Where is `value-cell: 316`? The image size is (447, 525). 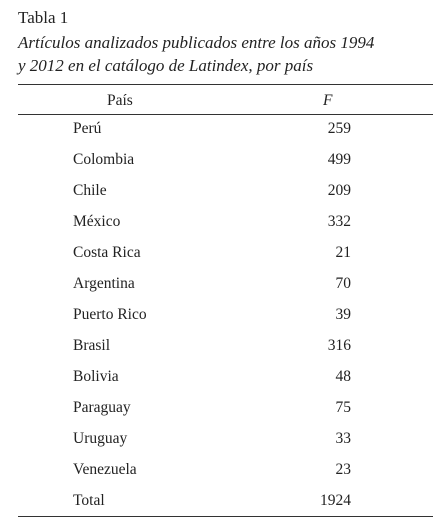
value-cell: 316 is located at coordinates (339, 345).